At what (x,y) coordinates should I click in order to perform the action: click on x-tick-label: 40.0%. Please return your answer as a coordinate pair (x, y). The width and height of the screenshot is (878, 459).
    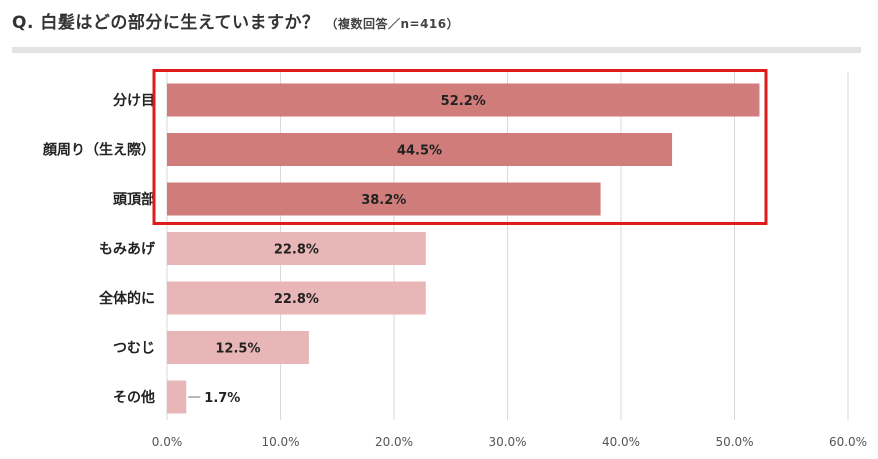
    Looking at the image, I should click on (621, 442).